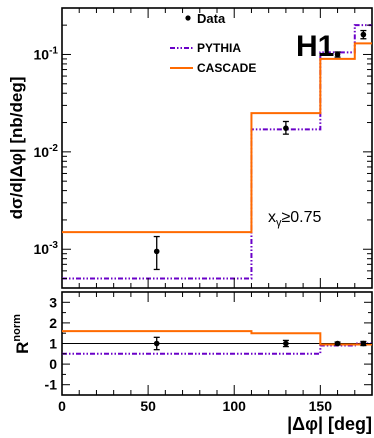 The width and height of the screenshot is (374, 438). I want to click on legend: Data PYTHIA CASCADE, so click(213, 43).